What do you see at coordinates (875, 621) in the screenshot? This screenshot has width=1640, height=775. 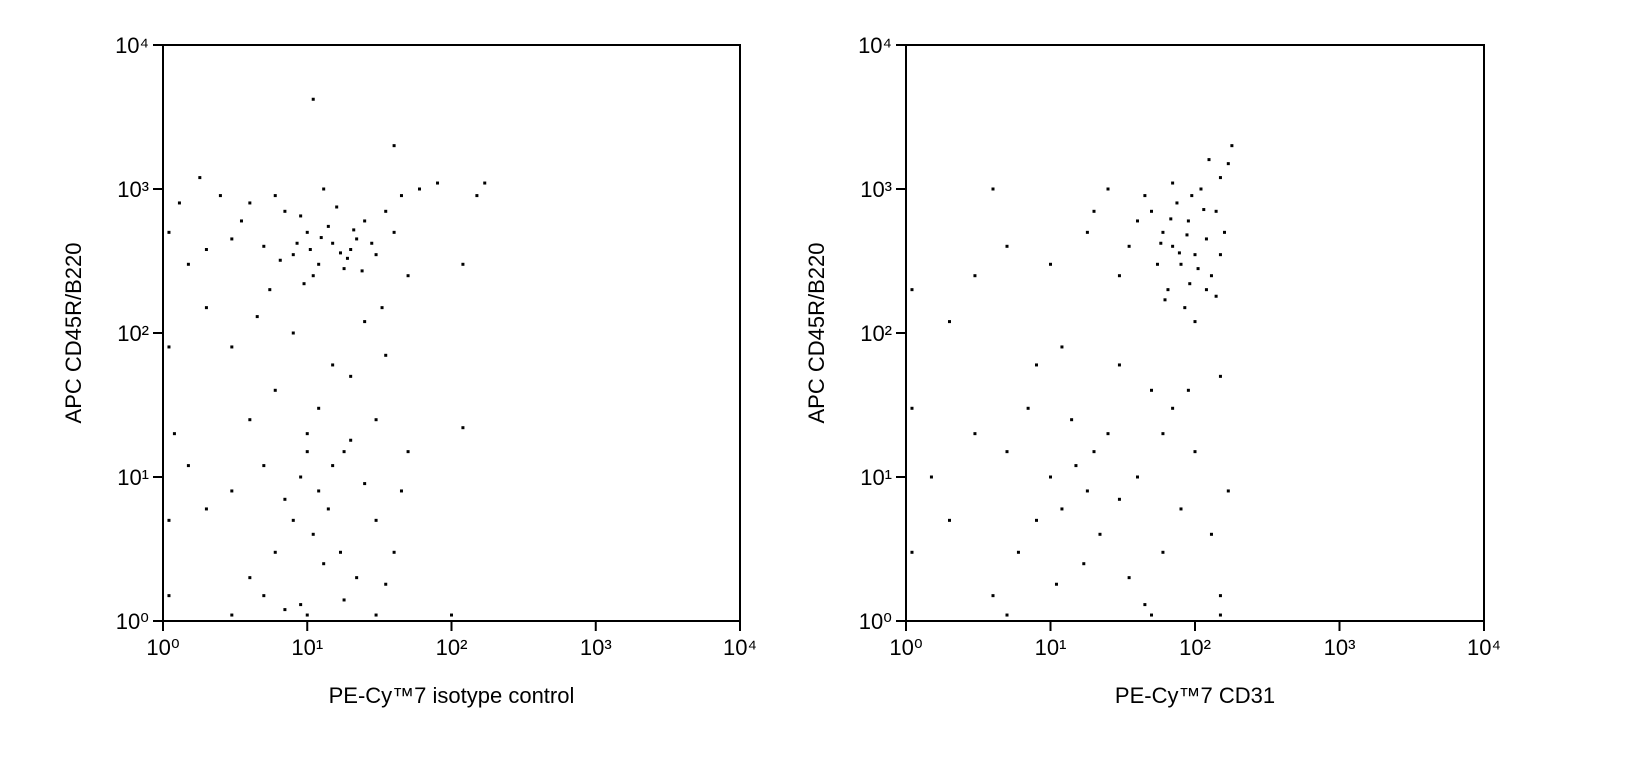 I see `y-tick-label: 10⁰` at bounding box center [875, 621].